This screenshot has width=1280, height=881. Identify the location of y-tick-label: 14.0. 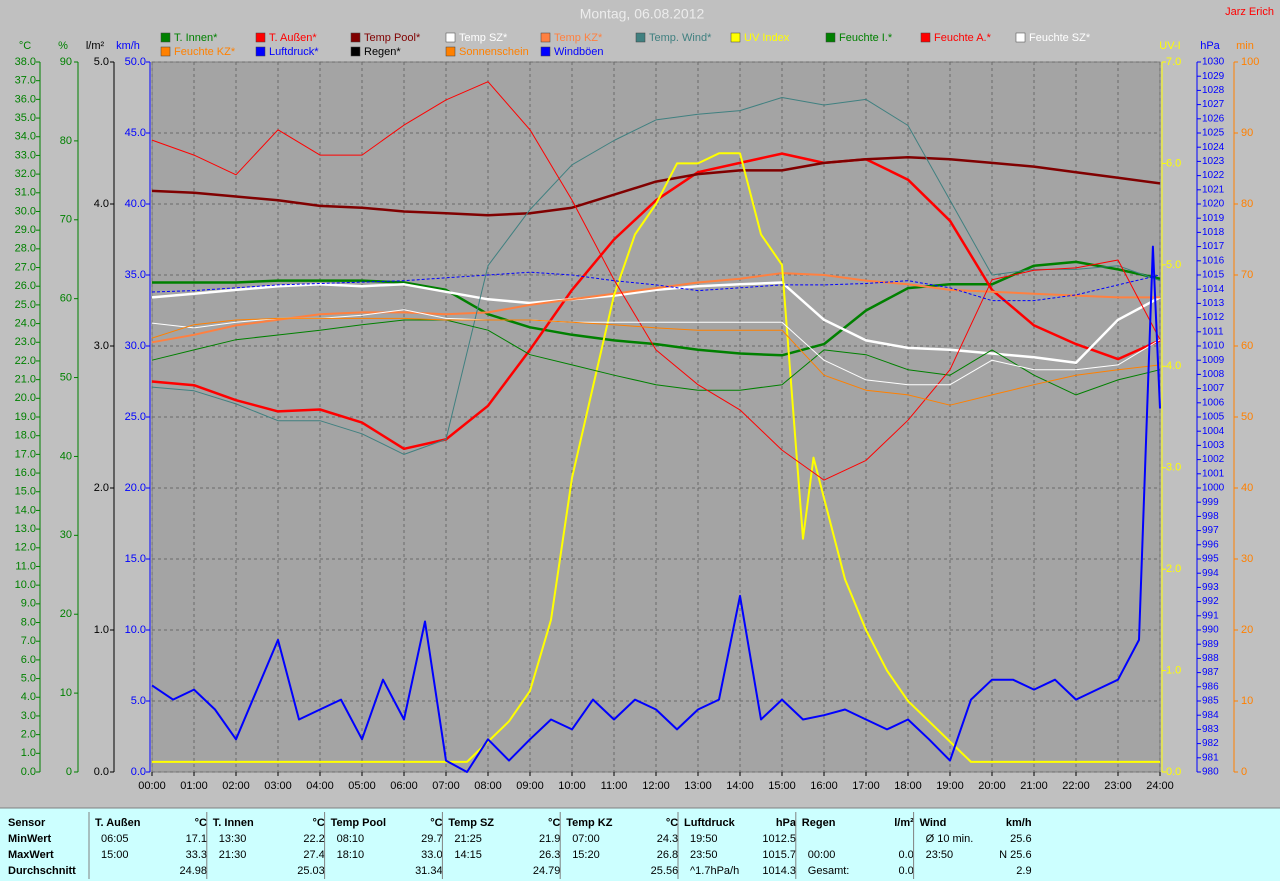
(25, 510).